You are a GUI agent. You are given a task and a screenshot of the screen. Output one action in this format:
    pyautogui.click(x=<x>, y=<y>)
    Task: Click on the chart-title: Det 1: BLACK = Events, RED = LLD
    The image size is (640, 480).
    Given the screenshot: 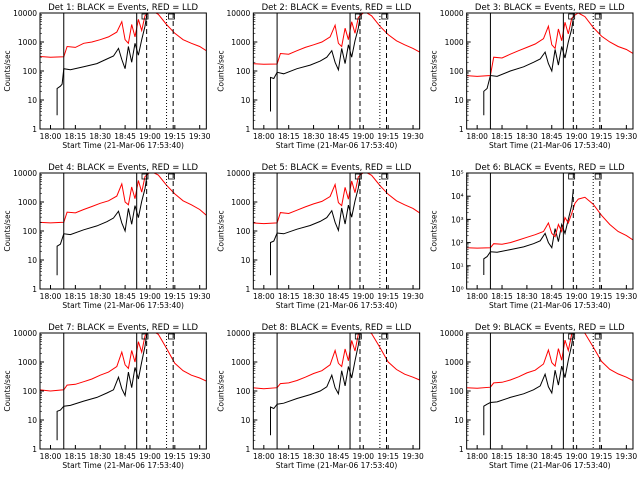 What is the action you would take?
    pyautogui.click(x=123, y=8)
    